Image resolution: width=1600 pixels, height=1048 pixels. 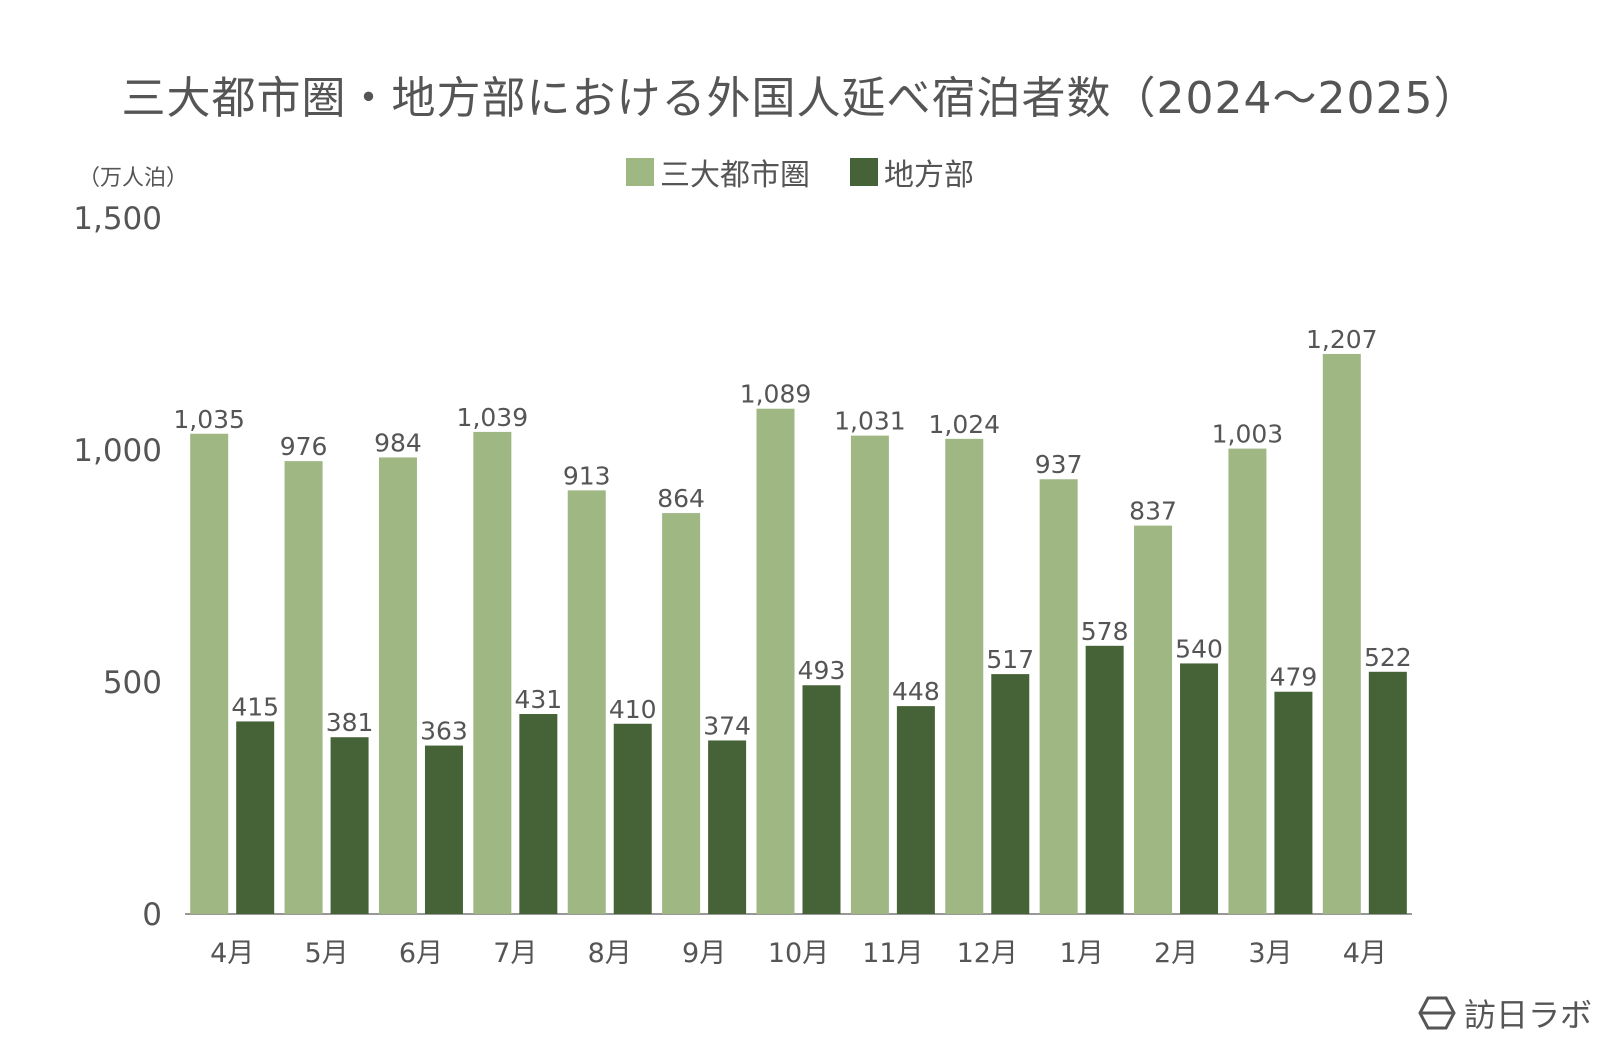 I want to click on data-label-regional: 410, so click(x=633, y=709).